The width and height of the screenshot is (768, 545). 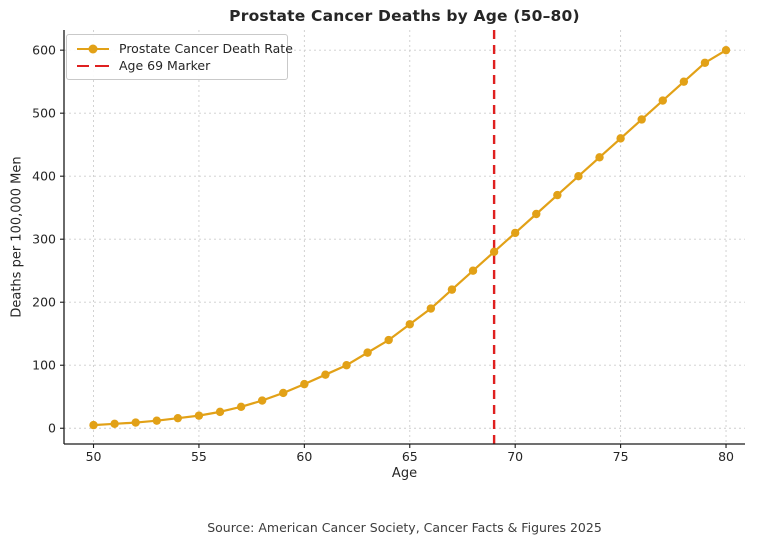 I want to click on legend: Prostate Cancer Death Rate Age 69 Marker, so click(x=179, y=57).